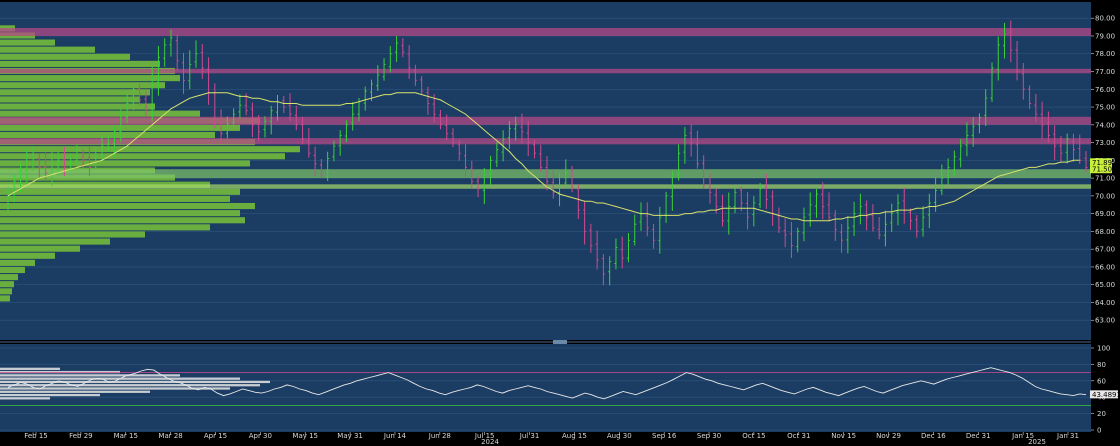 This screenshot has height=446, width=1120. Describe the element at coordinates (1022, 436) in the screenshot. I see `x-tick-label: Jan 15` at that location.